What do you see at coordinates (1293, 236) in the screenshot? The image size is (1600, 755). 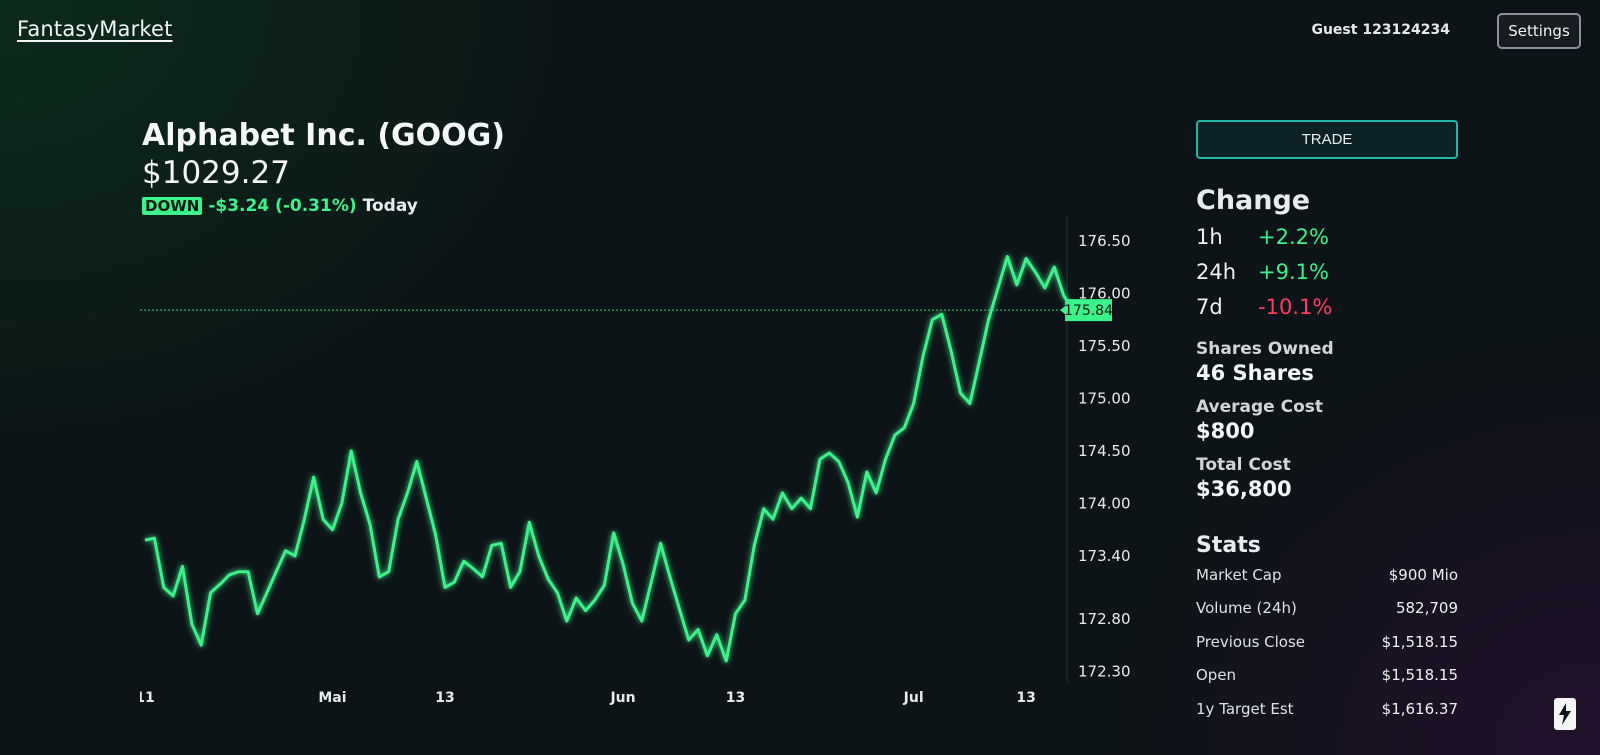 I see `change-value: +2.2%` at bounding box center [1293, 236].